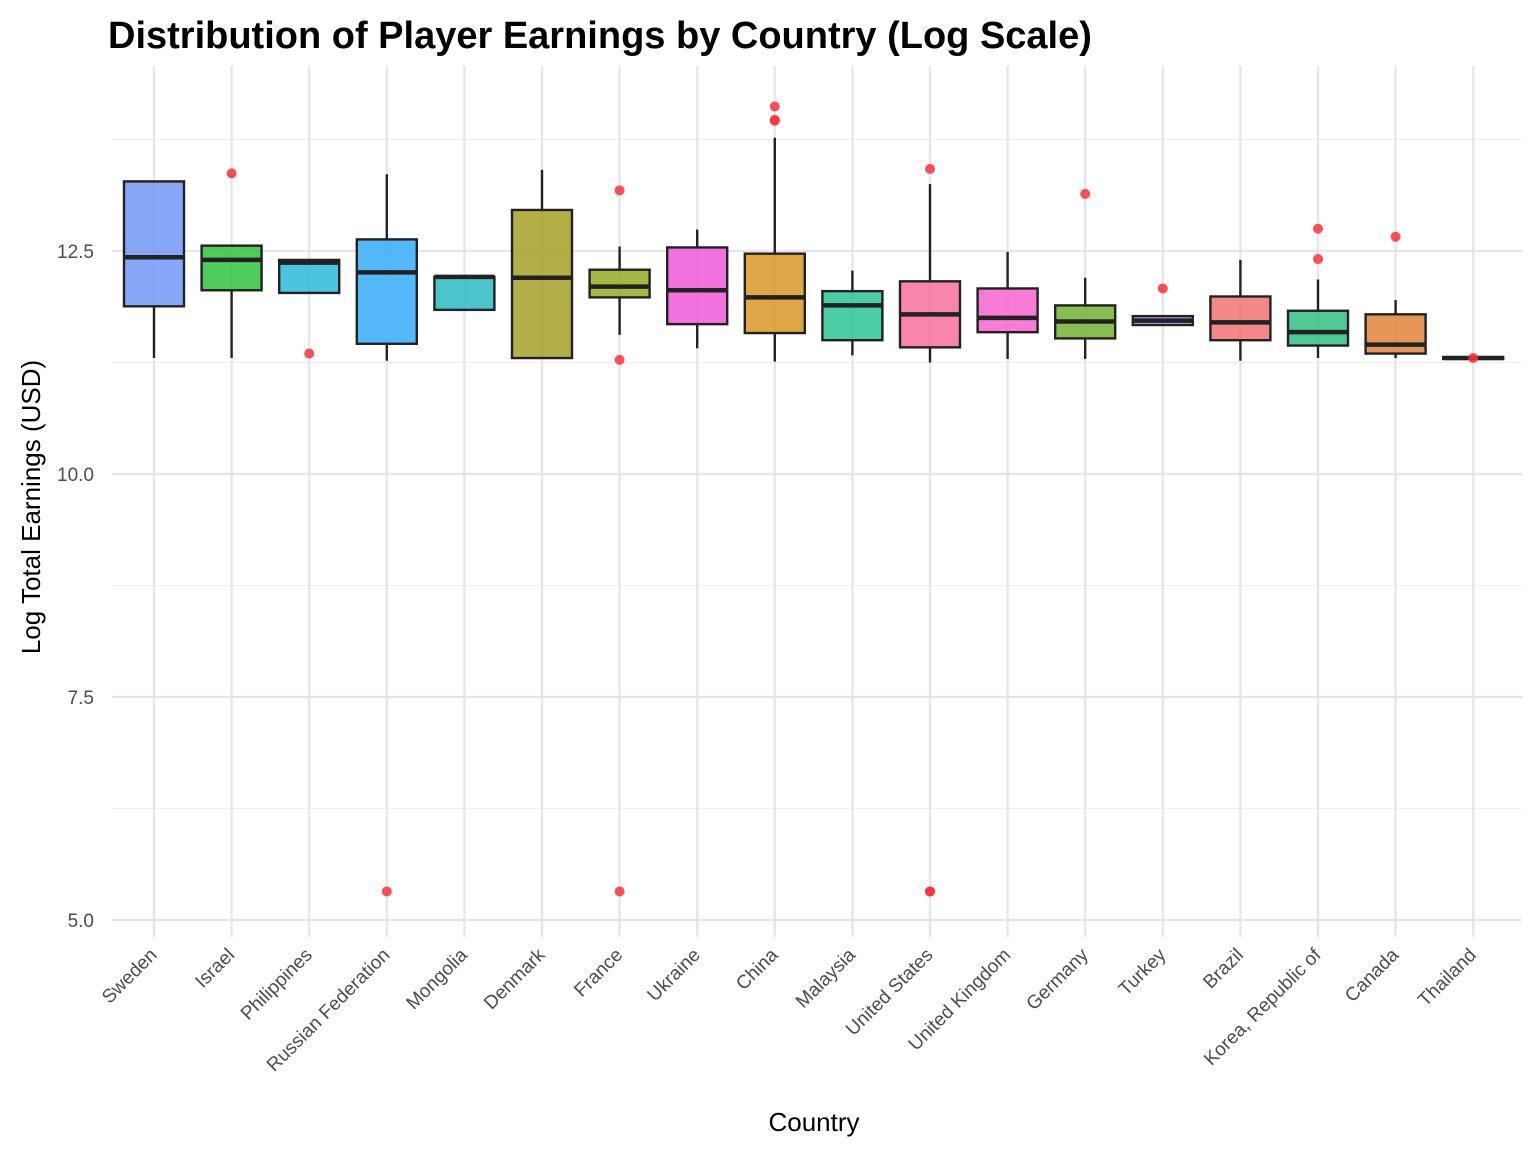  What do you see at coordinates (231, 301) in the screenshot?
I see `box-israel` at bounding box center [231, 301].